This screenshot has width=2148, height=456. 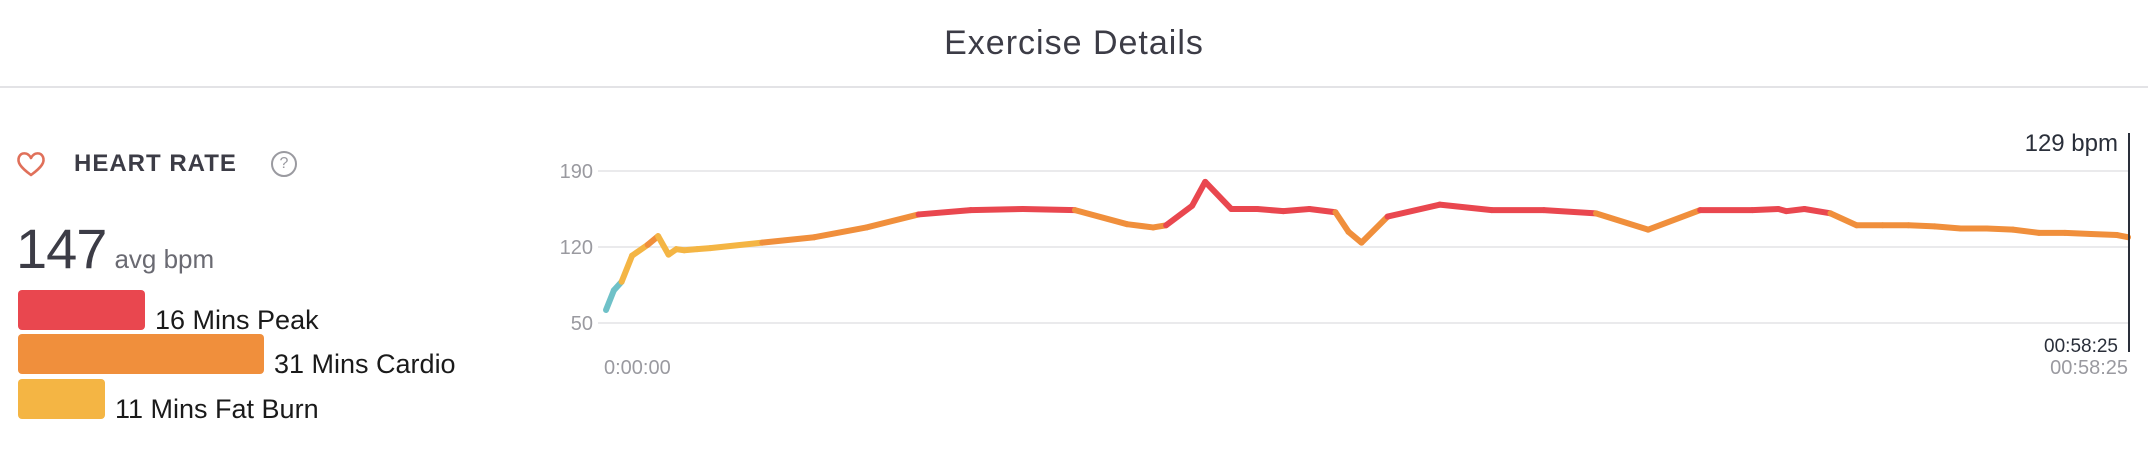 What do you see at coordinates (2081, 346) in the screenshot?
I see `cursor-time-readout: 00:58:25` at bounding box center [2081, 346].